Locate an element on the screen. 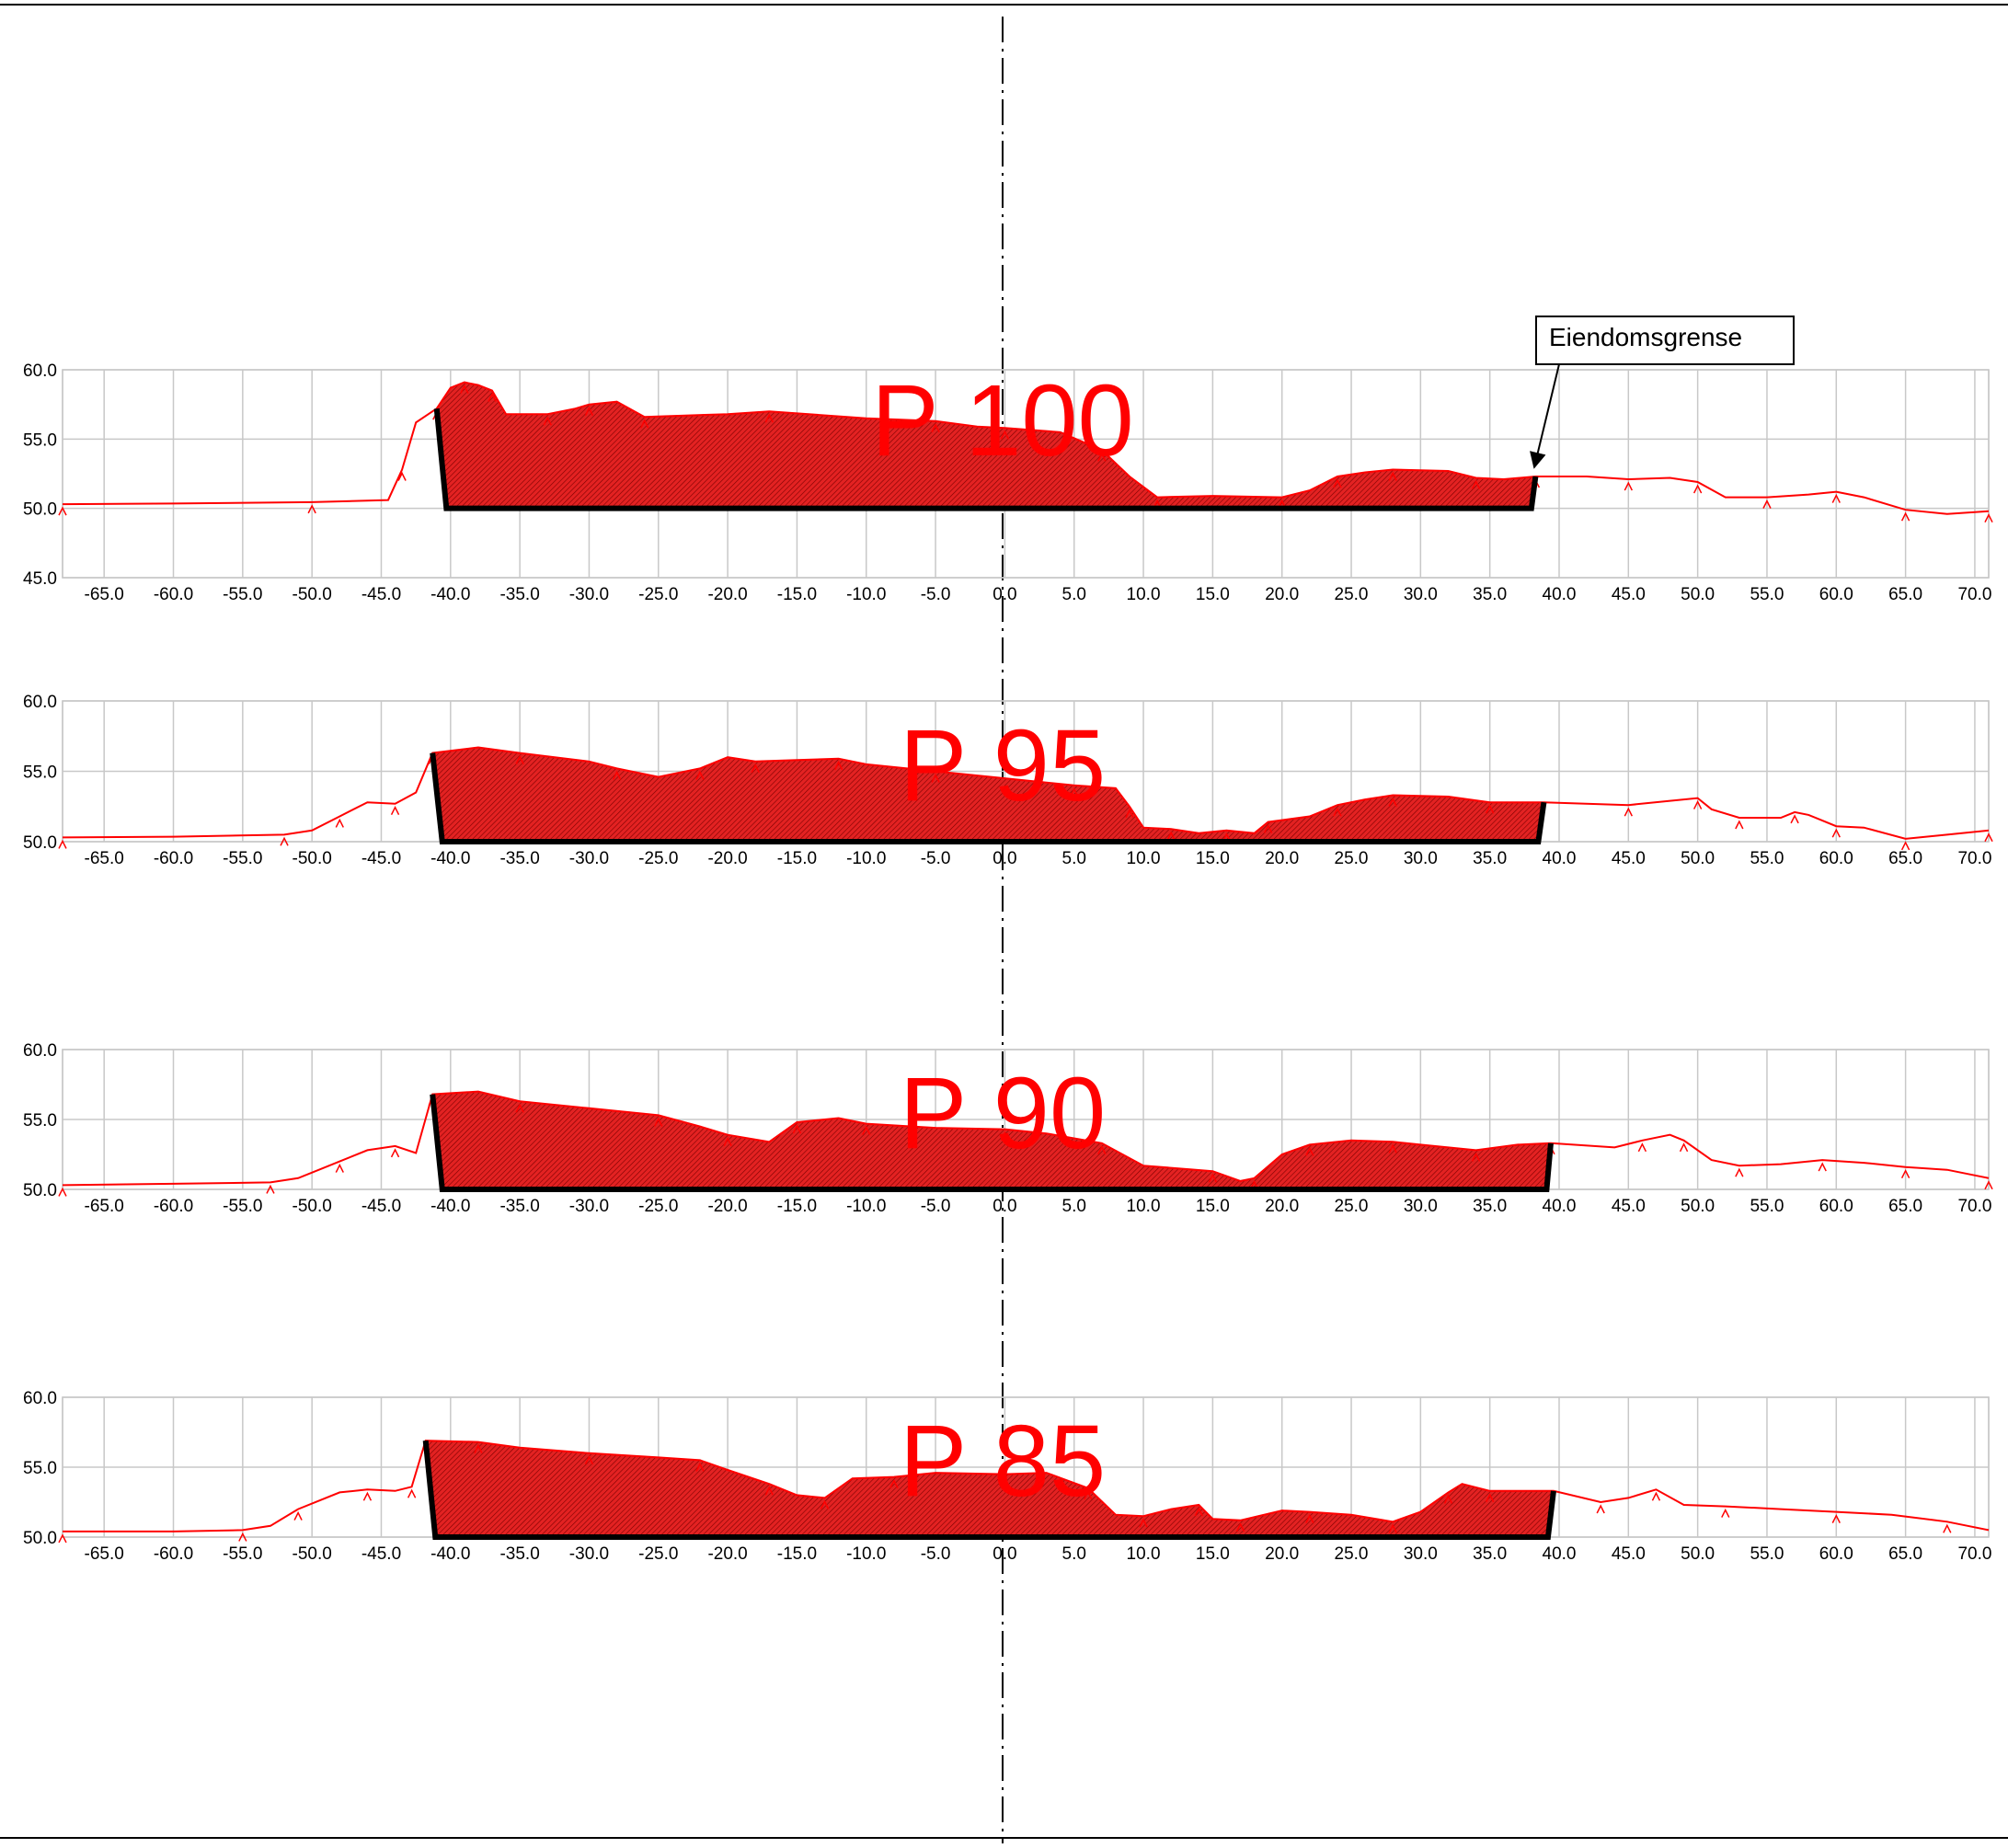  profile-title: P 85 is located at coordinates (1003, 1461).